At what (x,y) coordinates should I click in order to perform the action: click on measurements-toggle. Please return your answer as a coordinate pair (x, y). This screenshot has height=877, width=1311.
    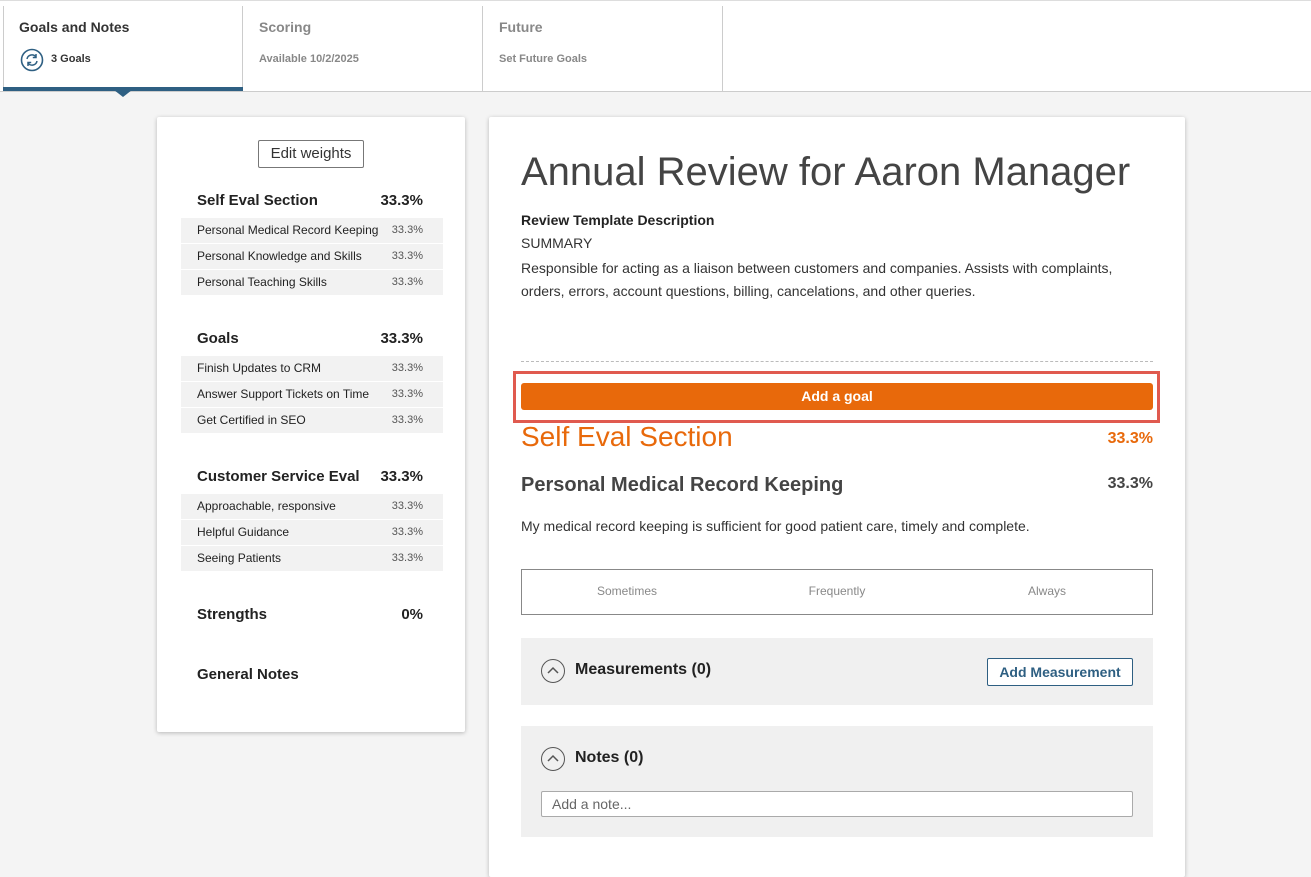
    Looking at the image, I should click on (553, 671).